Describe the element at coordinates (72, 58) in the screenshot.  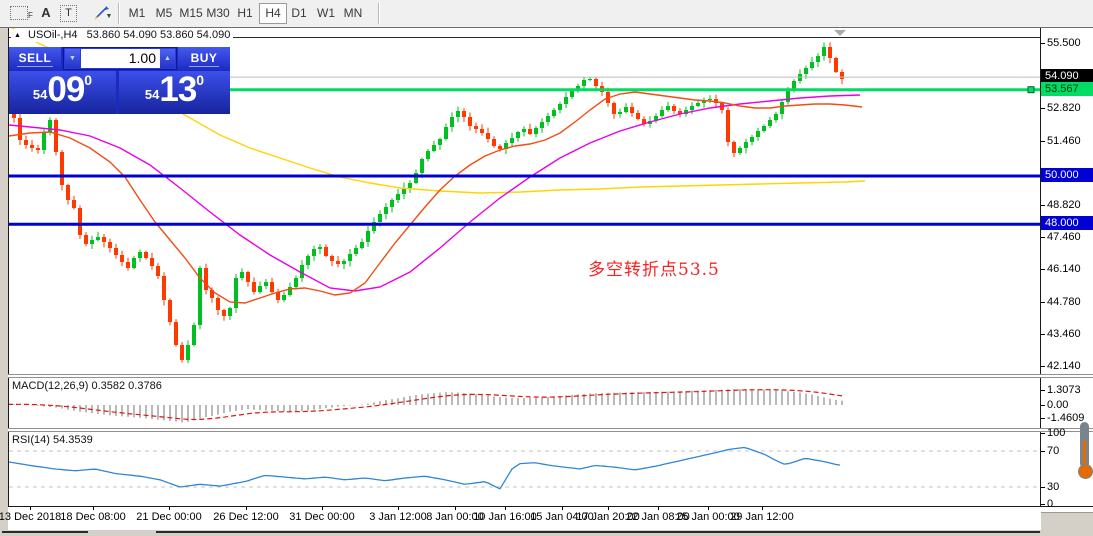
I see `volume-decrease-button: ▼` at that location.